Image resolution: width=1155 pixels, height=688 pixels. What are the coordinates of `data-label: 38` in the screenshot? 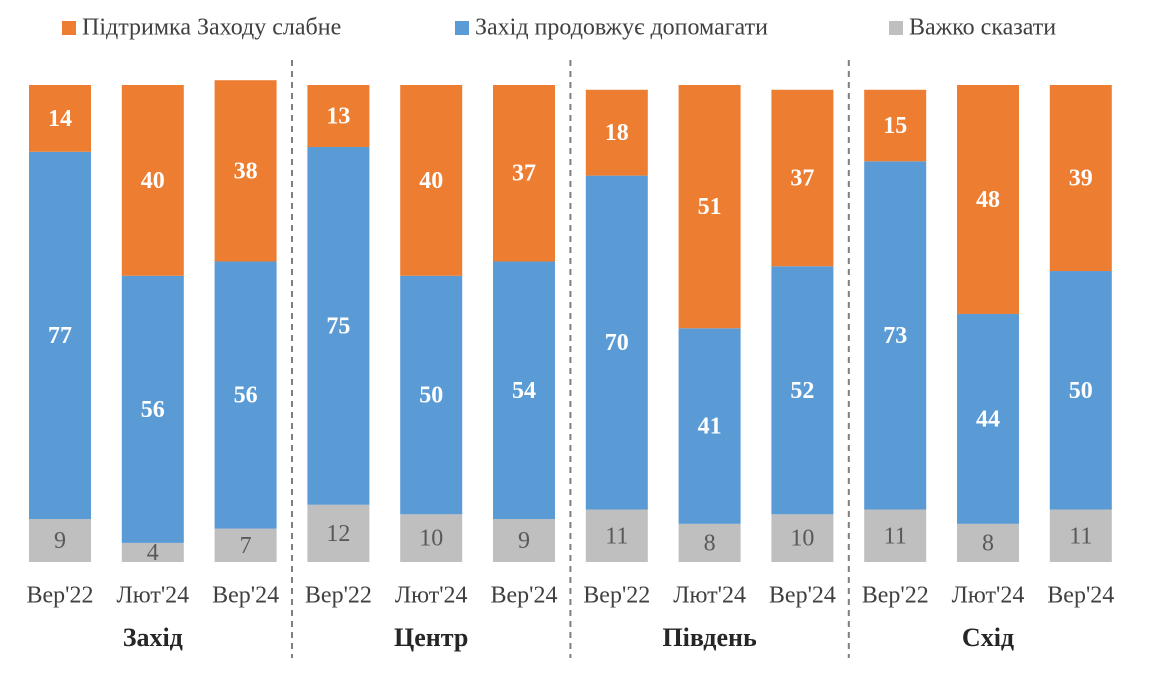 It's located at (246, 171).